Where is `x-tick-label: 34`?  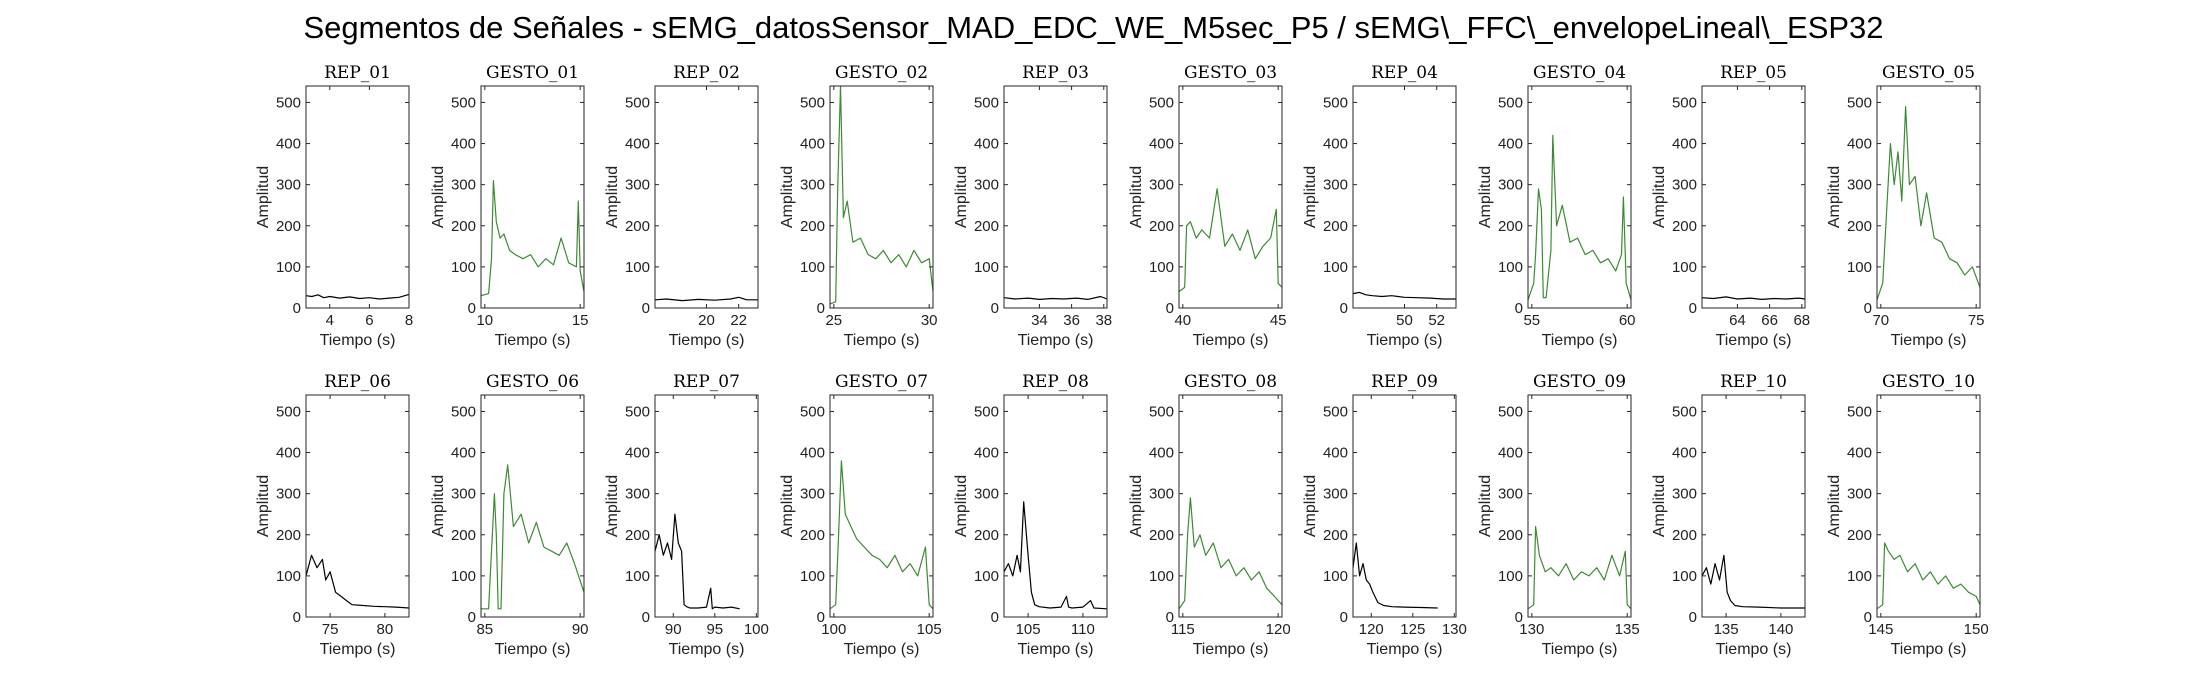
x-tick-label: 34 is located at coordinates (1039, 320).